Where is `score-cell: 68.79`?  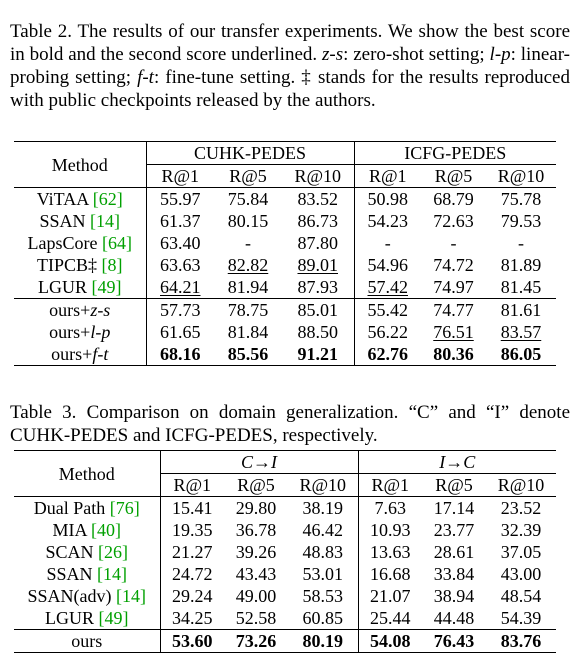
score-cell: 68.79 is located at coordinates (453, 198).